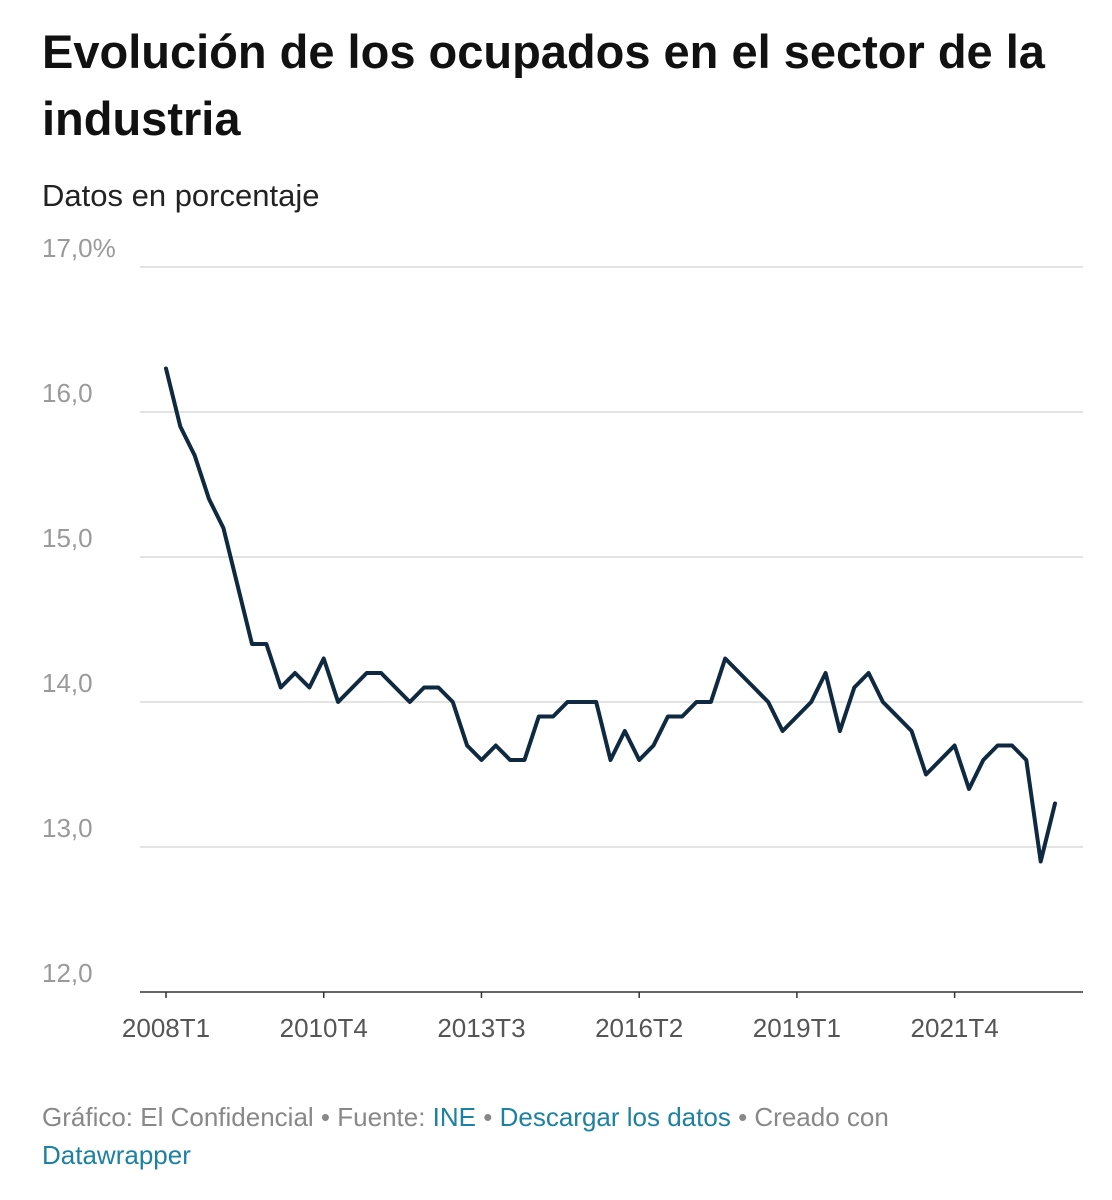 This screenshot has width=1112, height=1200. Describe the element at coordinates (67, 973) in the screenshot. I see `y-tick-label: 12,0` at that location.